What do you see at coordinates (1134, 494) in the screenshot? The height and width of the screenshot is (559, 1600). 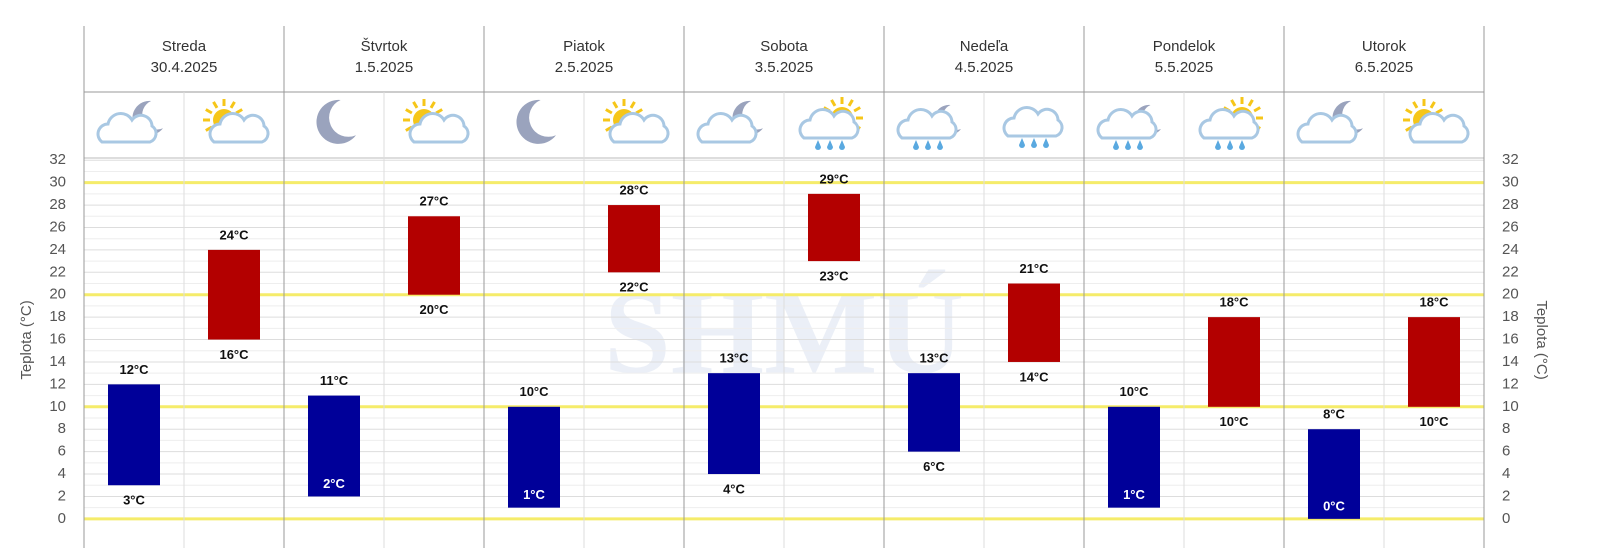 I see `low-label: 1°C` at bounding box center [1134, 494].